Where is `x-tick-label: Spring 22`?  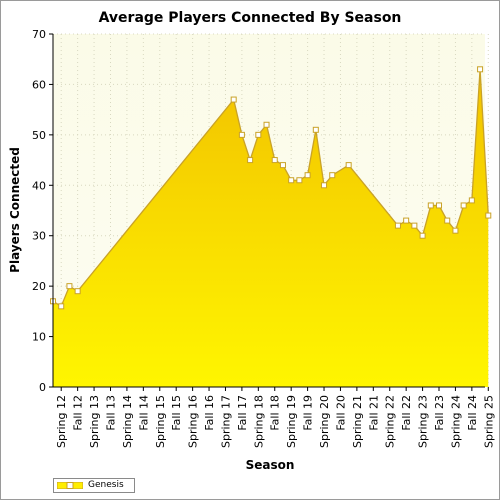
x-tick-label: Spring 22 is located at coordinates (390, 421).